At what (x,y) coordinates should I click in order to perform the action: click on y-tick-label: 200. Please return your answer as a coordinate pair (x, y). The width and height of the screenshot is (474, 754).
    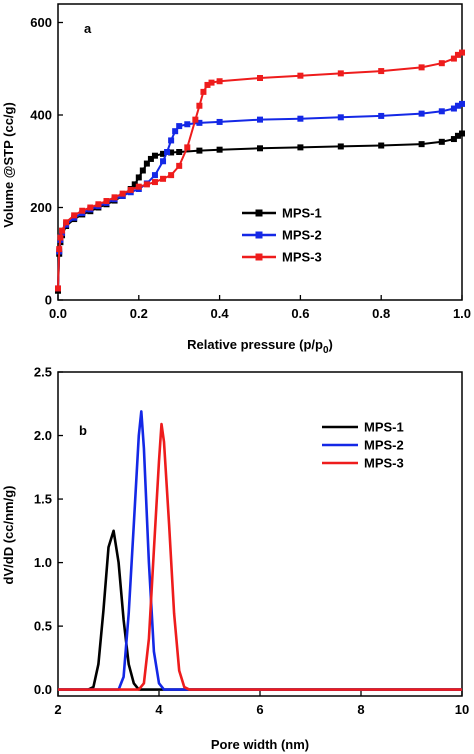
    Looking at the image, I should click on (41, 207).